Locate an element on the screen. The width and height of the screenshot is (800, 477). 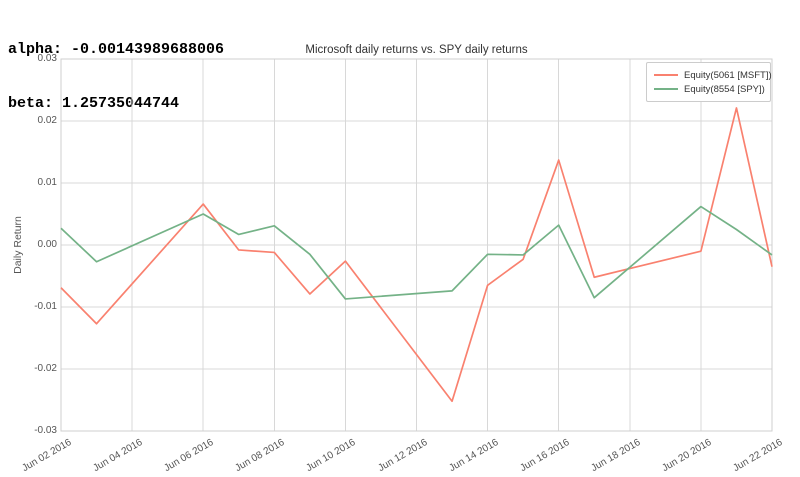
y-tick-label: -0.03 is located at coordinates (45, 430).